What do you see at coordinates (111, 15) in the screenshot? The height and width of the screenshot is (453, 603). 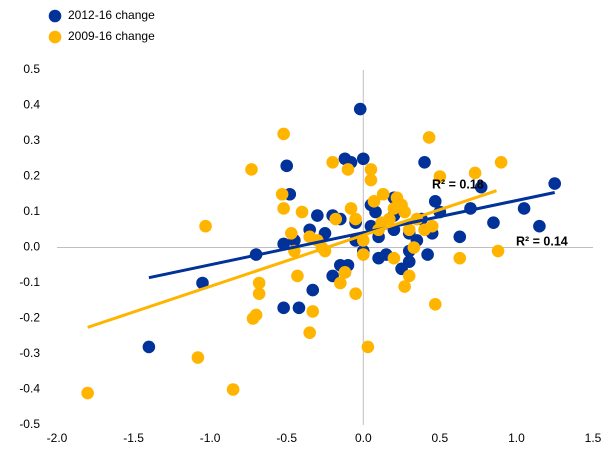 I see `legend-label: 2012-16 change` at bounding box center [111, 15].